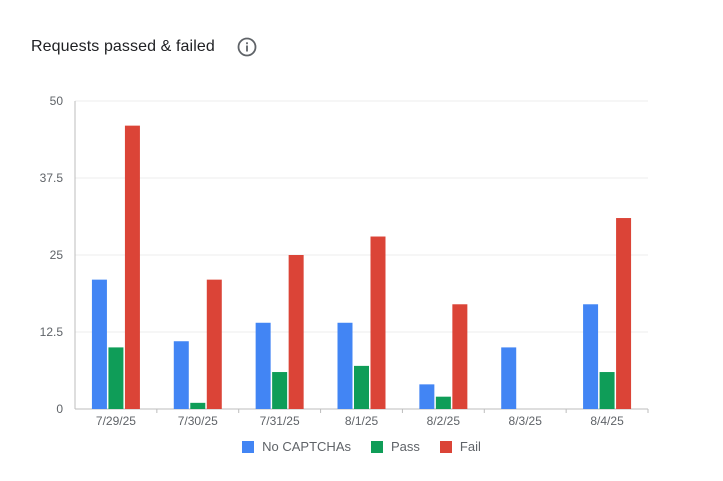 This screenshot has width=723, height=481. Describe the element at coordinates (470, 446) in the screenshot. I see `legend-label-fail: Fail` at that location.